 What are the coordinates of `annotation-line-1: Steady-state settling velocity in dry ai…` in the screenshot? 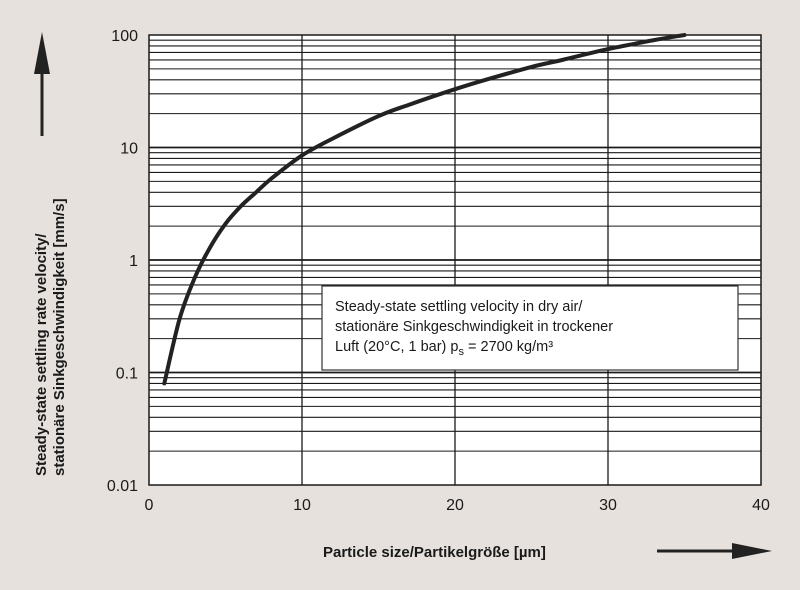 It's located at (459, 307).